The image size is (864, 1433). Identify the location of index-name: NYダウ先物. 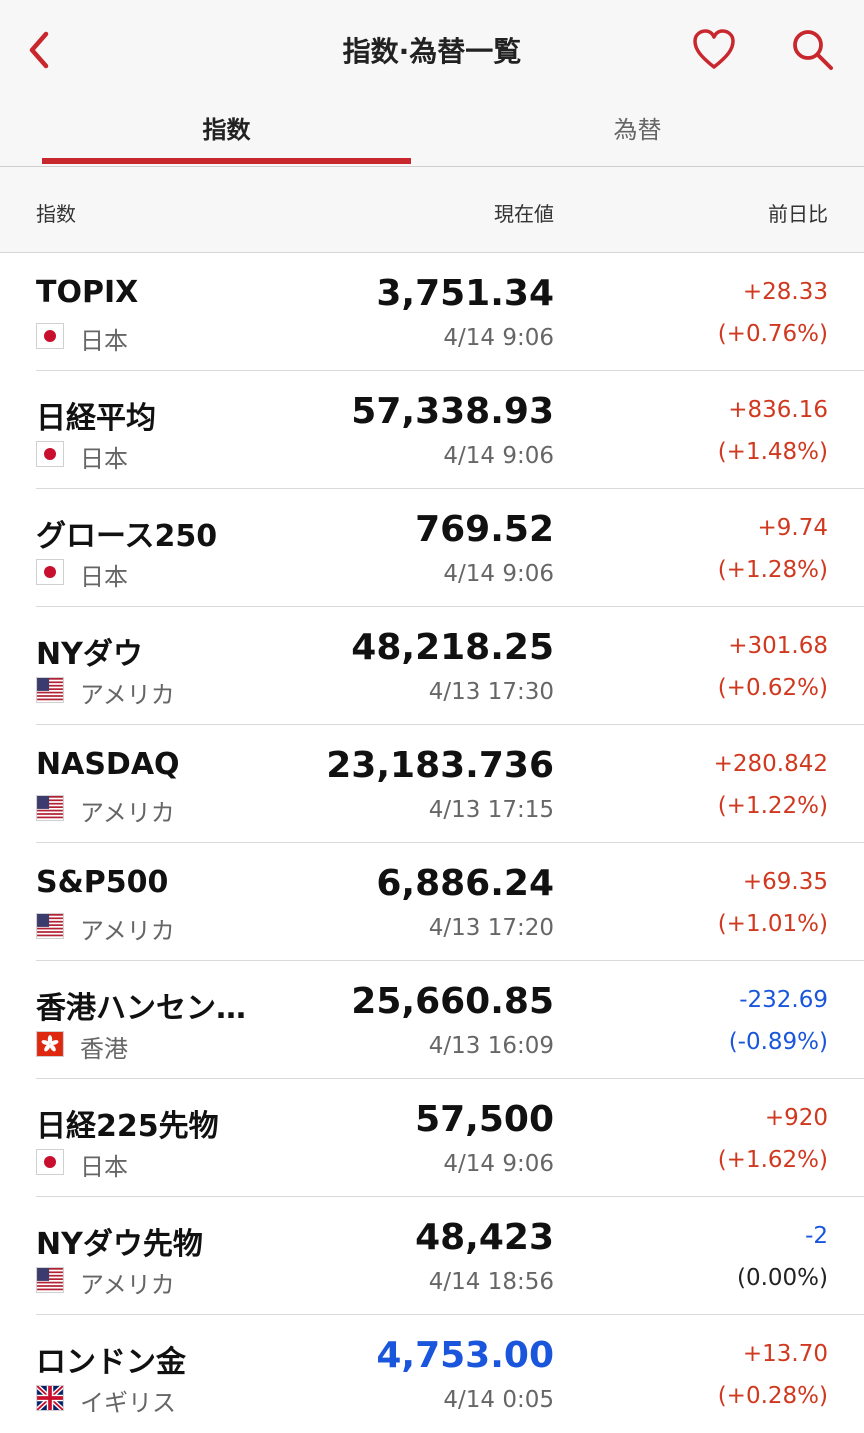
(119, 1244).